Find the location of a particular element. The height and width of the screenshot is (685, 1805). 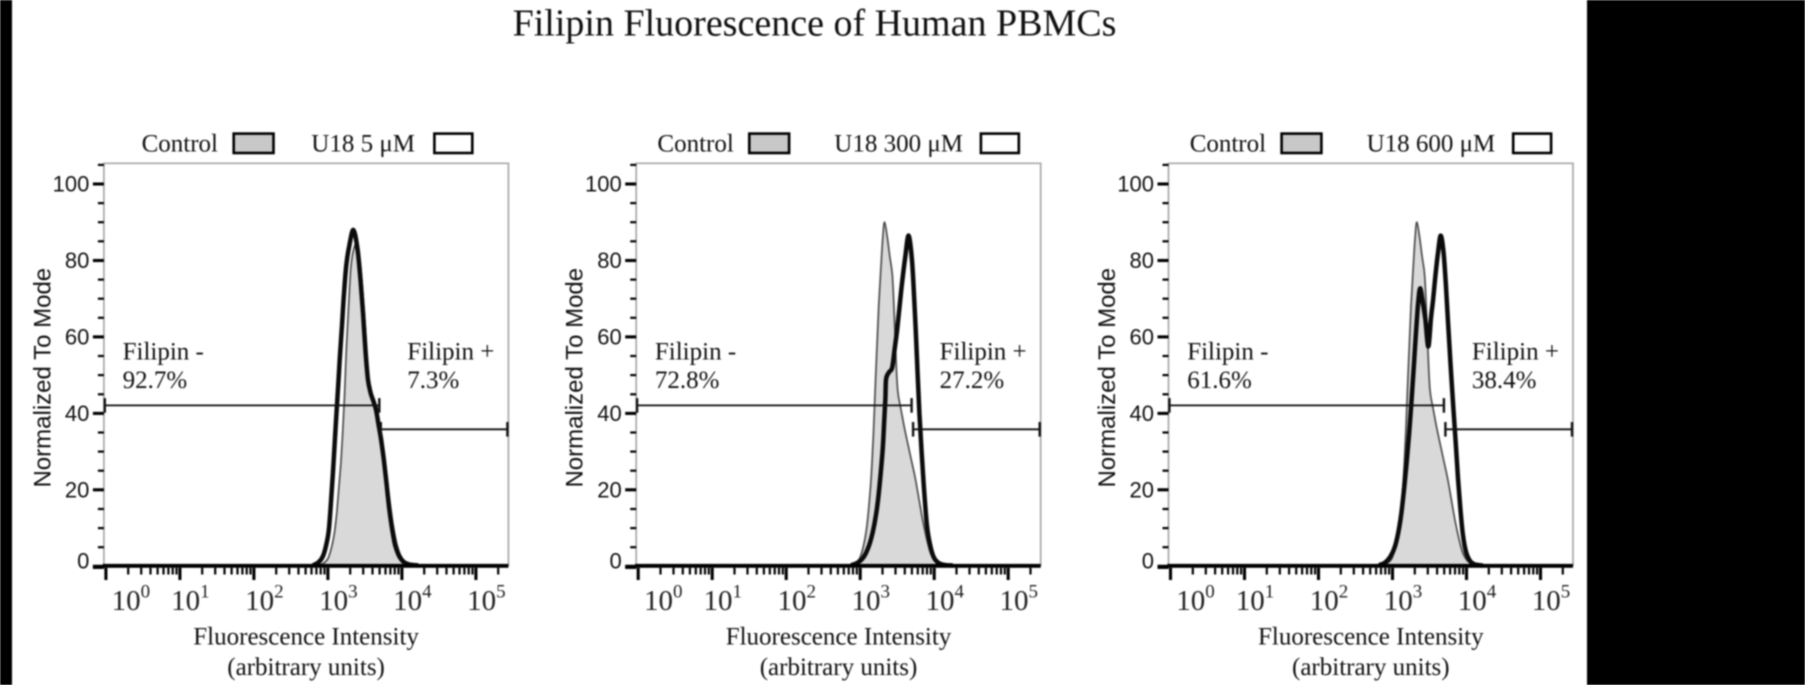

svg-text: 27.2% is located at coordinates (972, 380).